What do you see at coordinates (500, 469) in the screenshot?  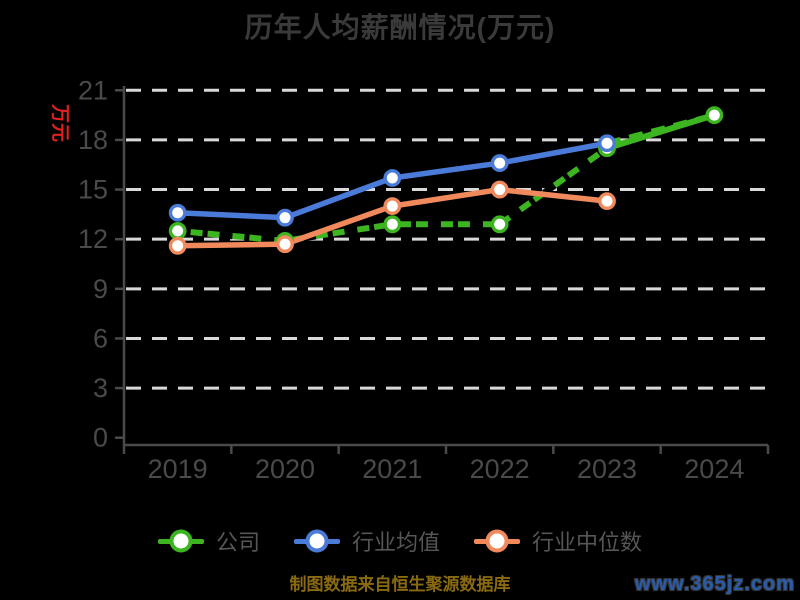 I see `x-tick-label: 2022` at bounding box center [500, 469].